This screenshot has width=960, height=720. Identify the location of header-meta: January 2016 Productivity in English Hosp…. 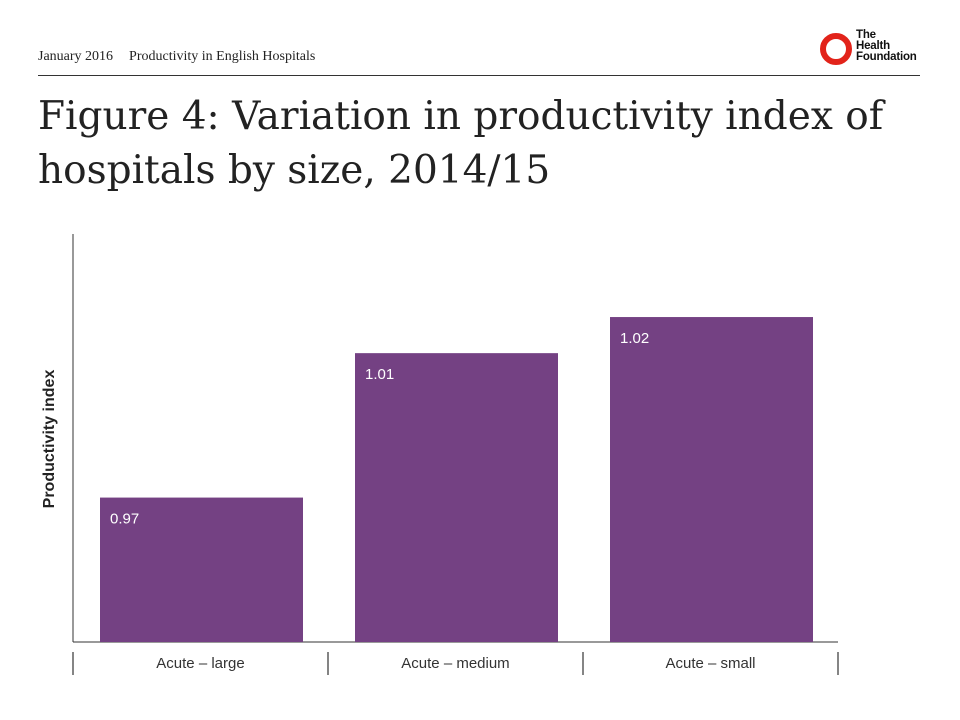
(176, 57).